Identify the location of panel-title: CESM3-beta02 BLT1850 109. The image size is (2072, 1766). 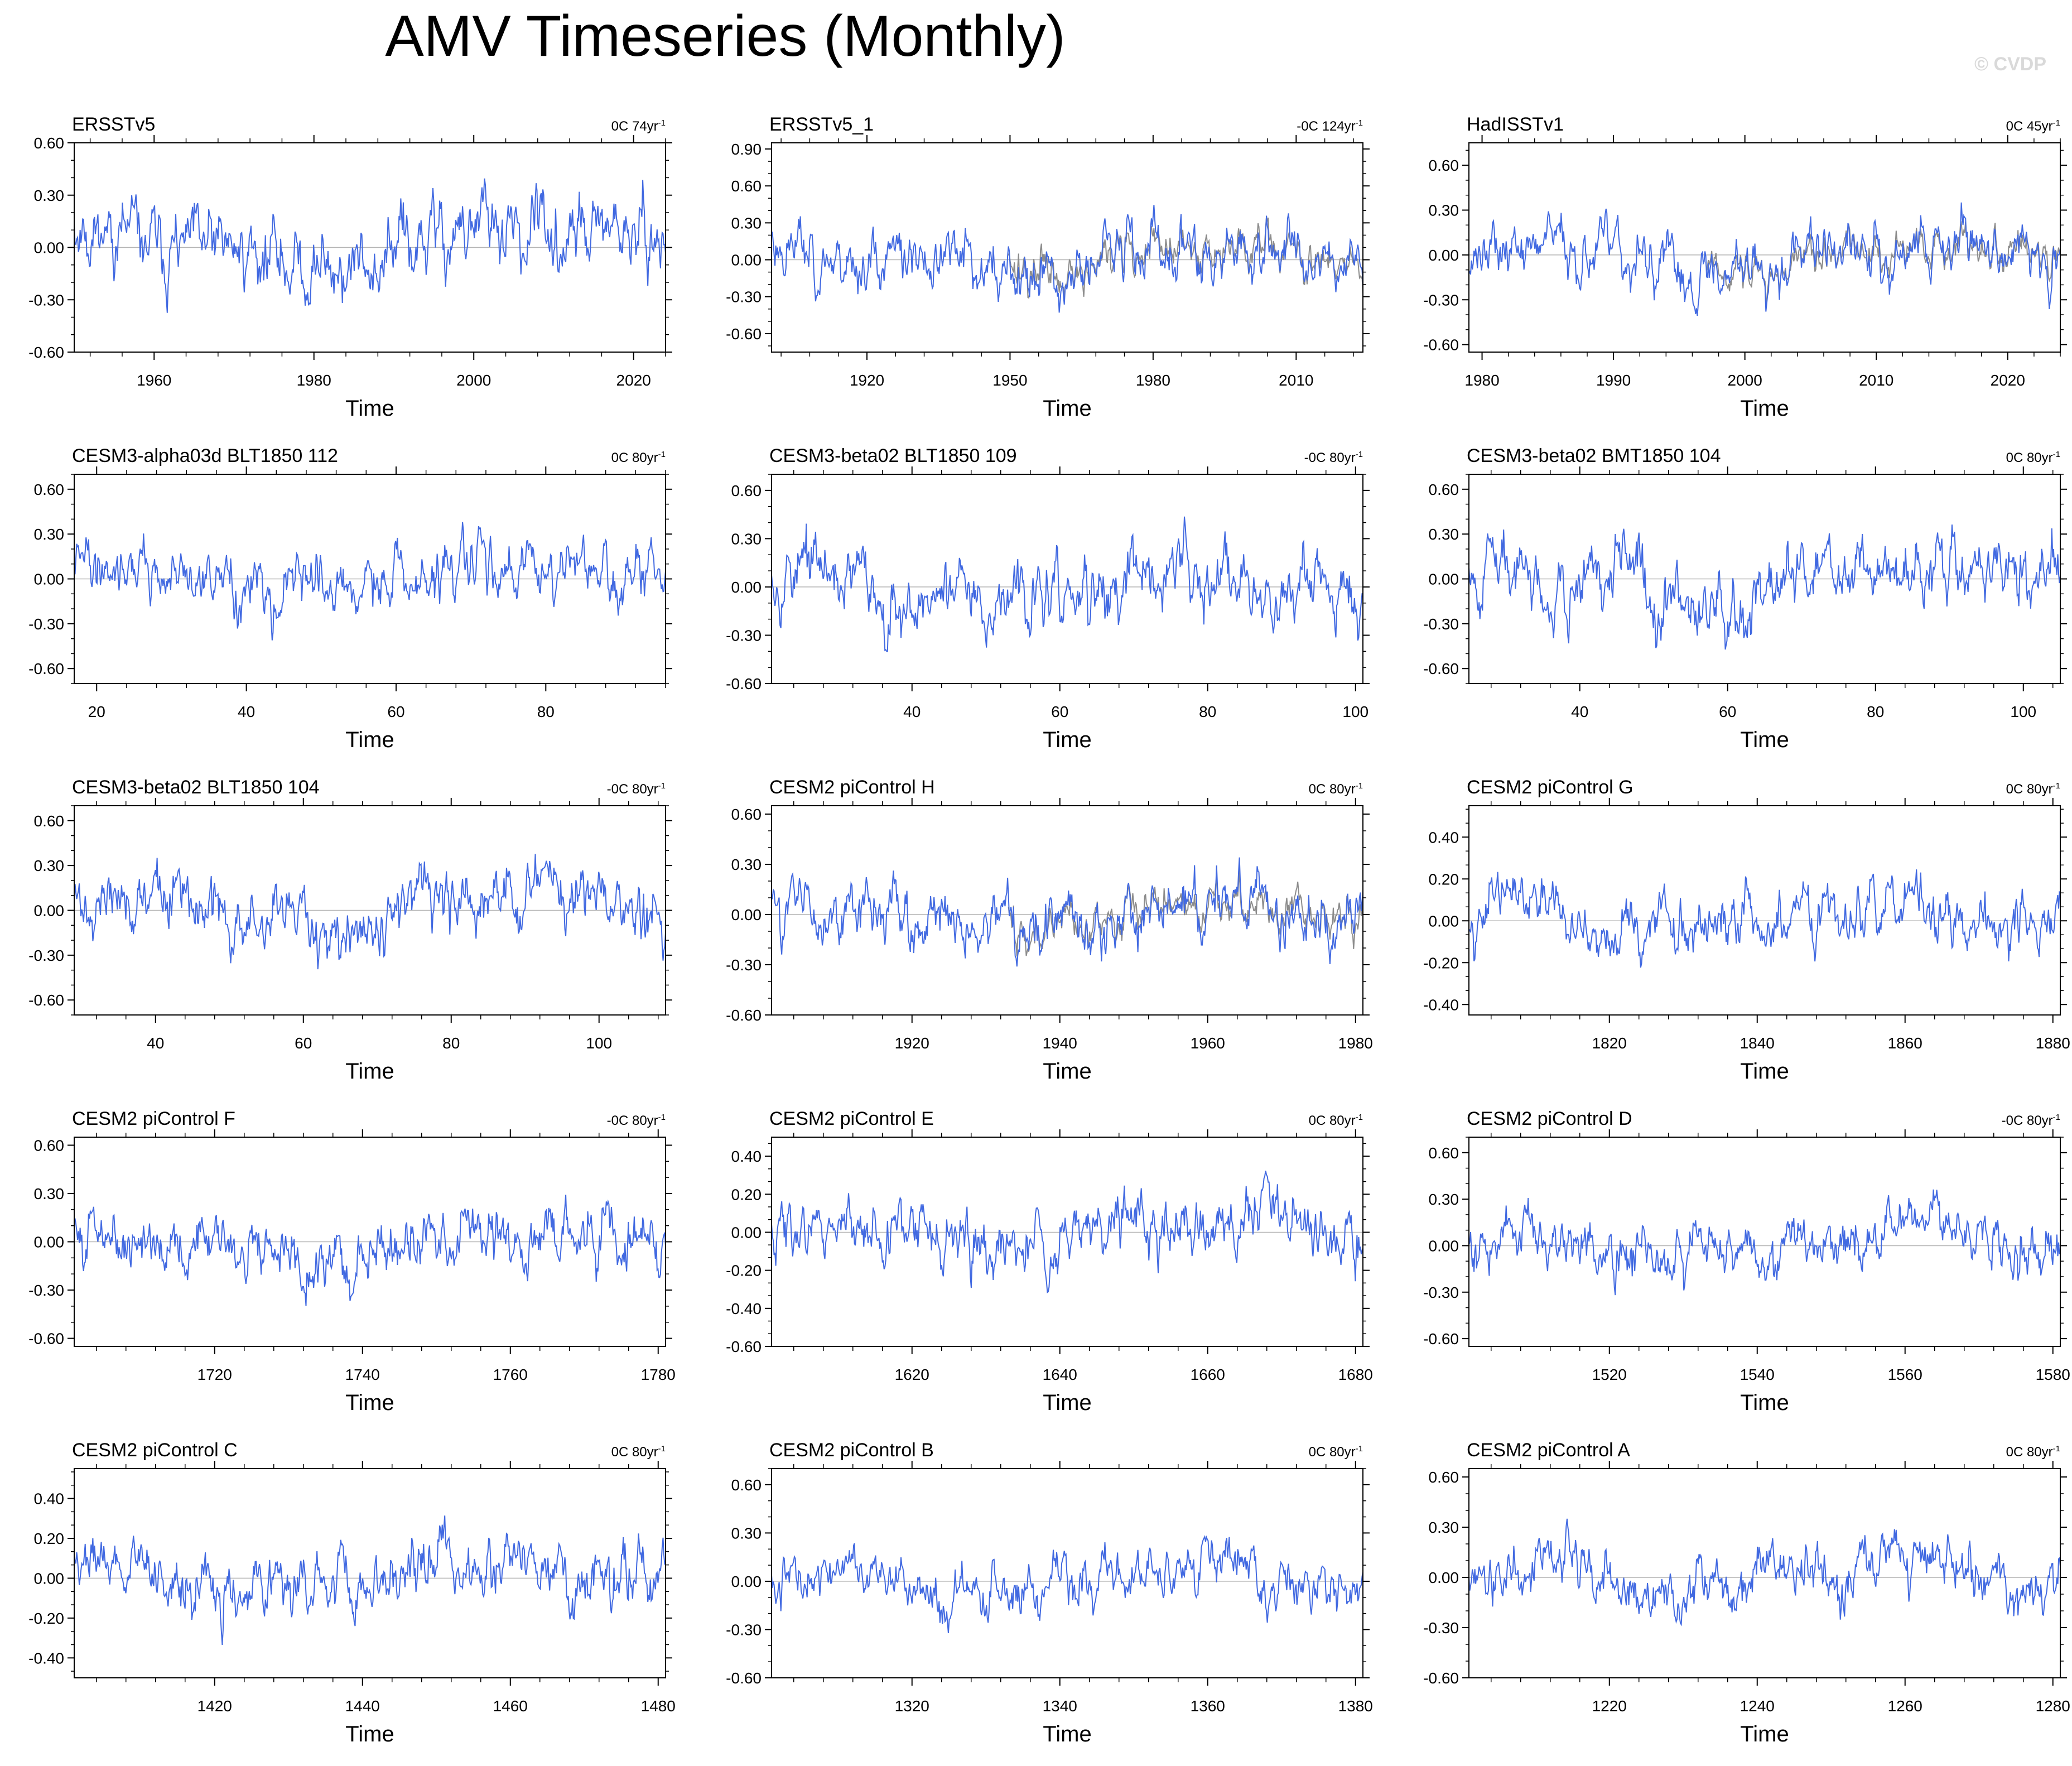
(893, 455).